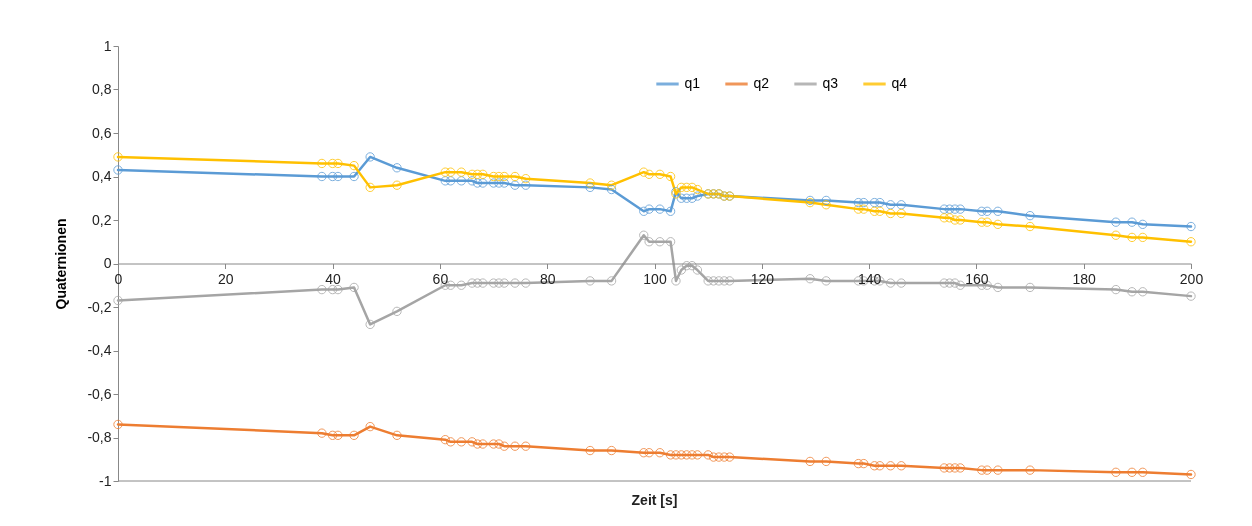 This screenshot has height=526, width=1252. What do you see at coordinates (99, 350) in the screenshot?
I see `y-tick-label: -0,4` at bounding box center [99, 350].